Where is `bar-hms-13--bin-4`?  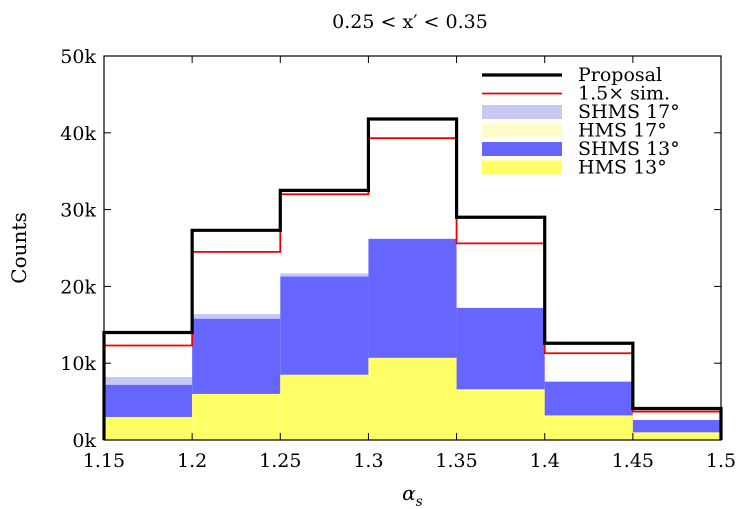 bar-hms-13--bin-4 is located at coordinates (500, 414).